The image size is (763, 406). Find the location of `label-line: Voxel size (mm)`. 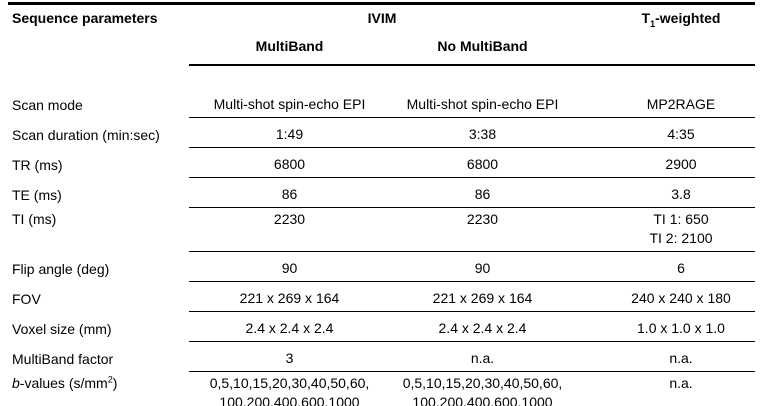

label-line: Voxel size (mm) is located at coordinates (100, 329).